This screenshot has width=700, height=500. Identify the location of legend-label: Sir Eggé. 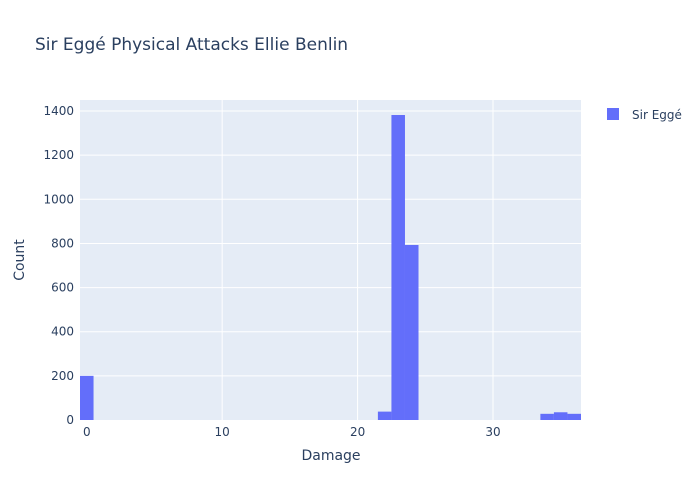
(657, 115).